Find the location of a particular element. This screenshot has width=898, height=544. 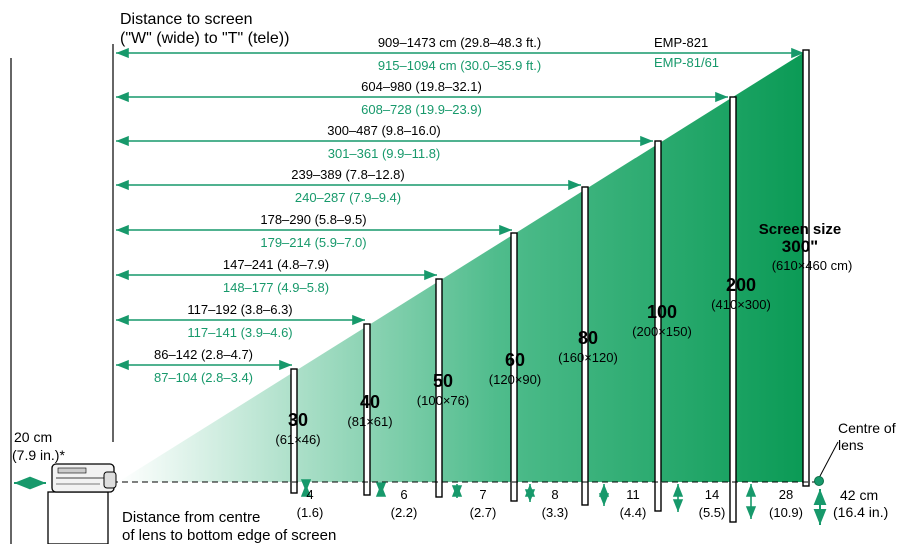

distance-green-5: 148–177 (4.9–5.8) is located at coordinates (276, 287).